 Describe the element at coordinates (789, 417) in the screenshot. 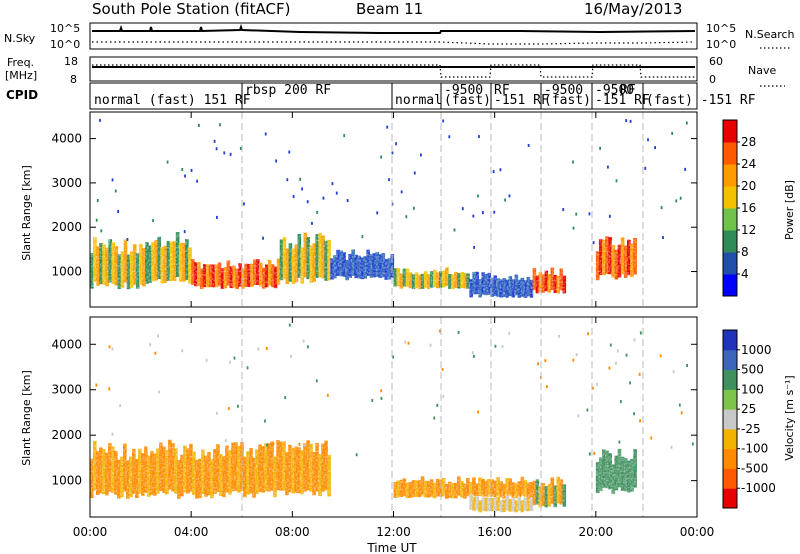

I see `velocity-colorbar-label: Velocity [m s⁻¹]` at that location.